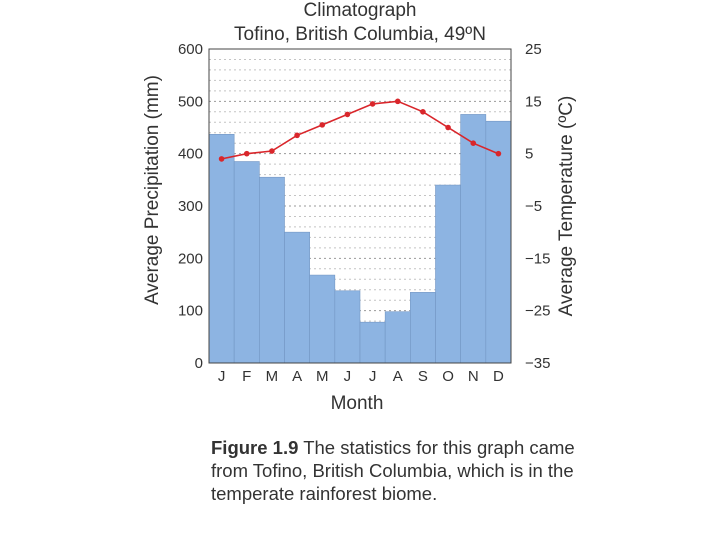  I want to click on left-tick-label: 200, so click(190, 258).